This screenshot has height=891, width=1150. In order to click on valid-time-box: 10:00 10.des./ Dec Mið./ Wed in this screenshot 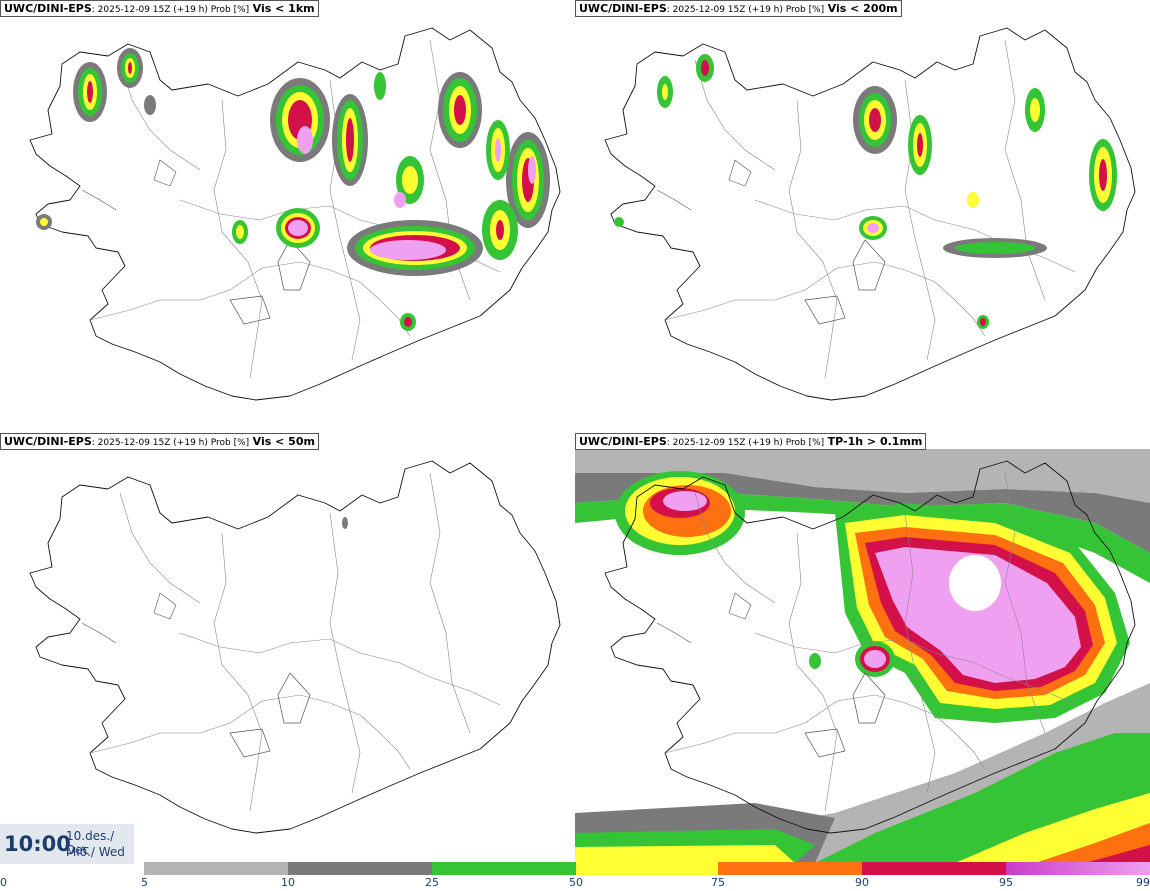, I will do `click(67, 844)`.